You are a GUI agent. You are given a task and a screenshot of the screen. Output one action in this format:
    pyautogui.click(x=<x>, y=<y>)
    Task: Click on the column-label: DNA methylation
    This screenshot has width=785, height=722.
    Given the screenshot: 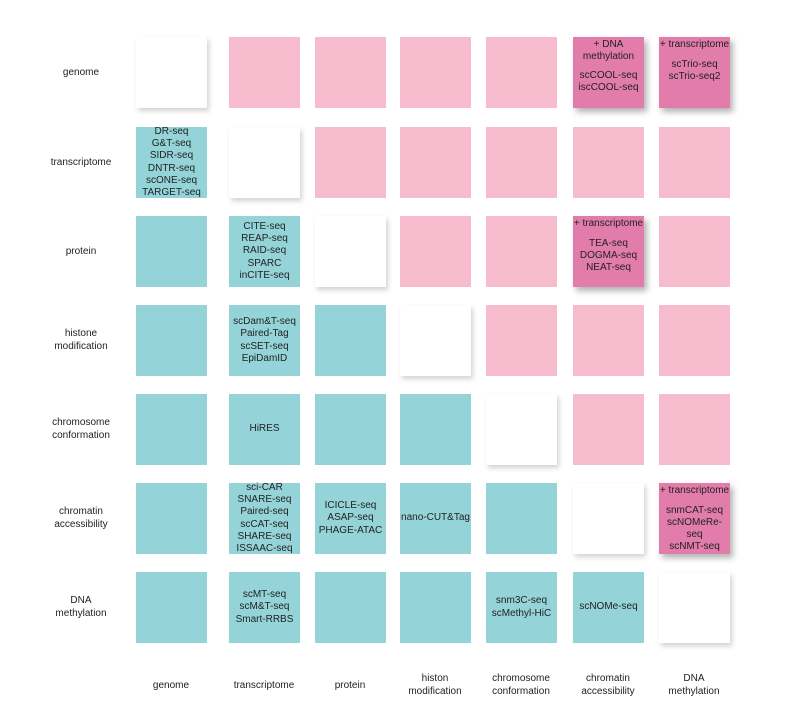 What is the action you would take?
    pyautogui.click(x=694, y=685)
    